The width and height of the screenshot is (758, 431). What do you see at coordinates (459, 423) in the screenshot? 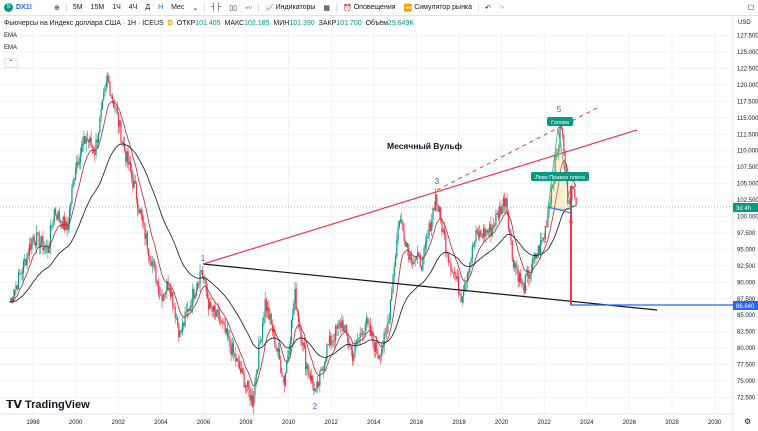
I see `year-tick: 2018` at bounding box center [459, 423].